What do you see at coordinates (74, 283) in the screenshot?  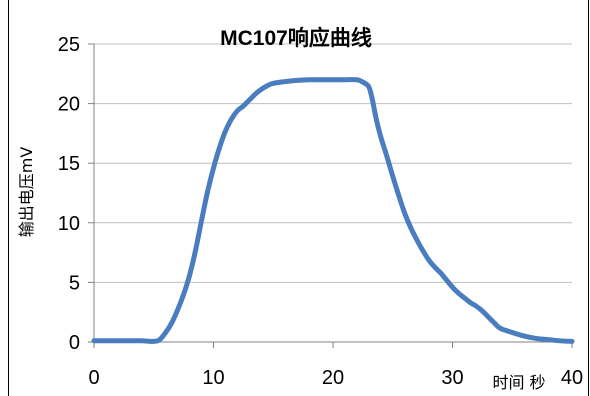 I see `y-tick-label-1: 5` at bounding box center [74, 283].